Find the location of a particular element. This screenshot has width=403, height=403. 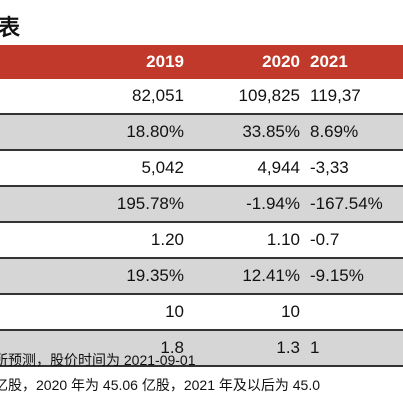

table-row: 19.35% 12.41% -9.15% is located at coordinates (201, 276).